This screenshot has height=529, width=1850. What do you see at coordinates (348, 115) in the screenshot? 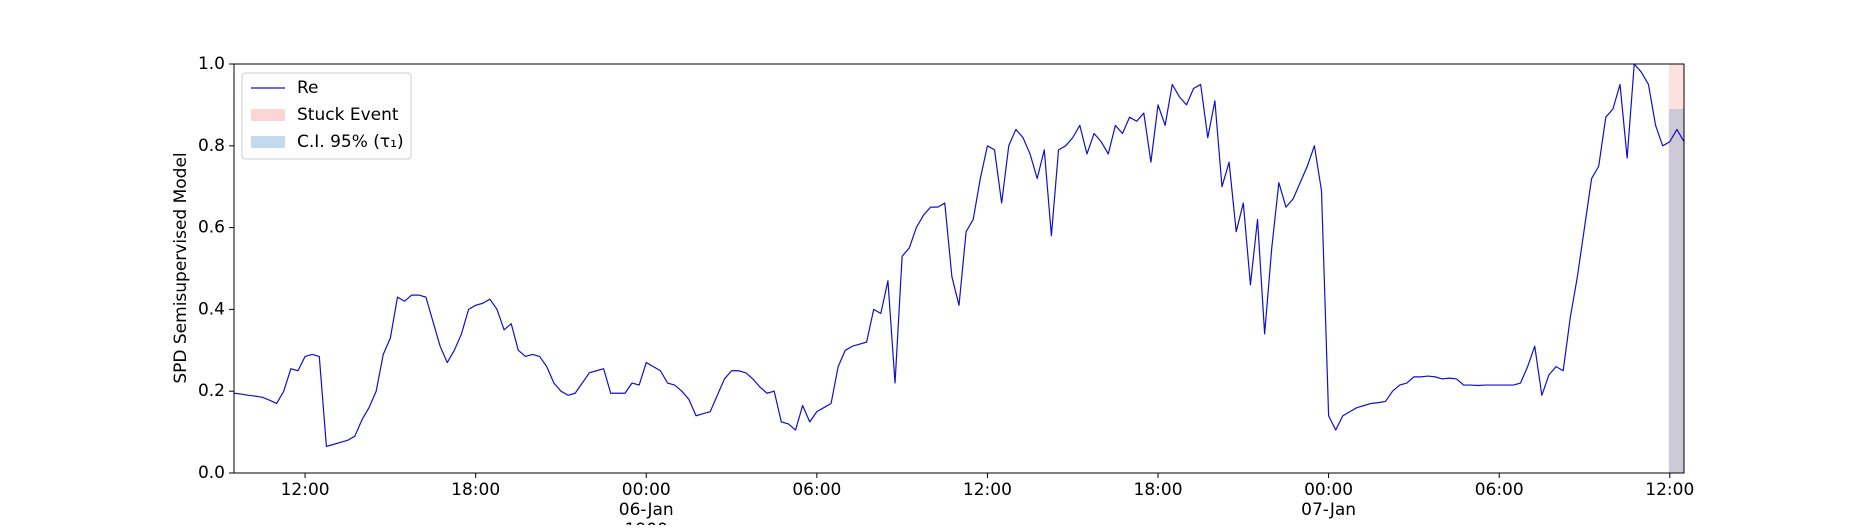
I see `legend-label: Stuck Event` at bounding box center [348, 115].